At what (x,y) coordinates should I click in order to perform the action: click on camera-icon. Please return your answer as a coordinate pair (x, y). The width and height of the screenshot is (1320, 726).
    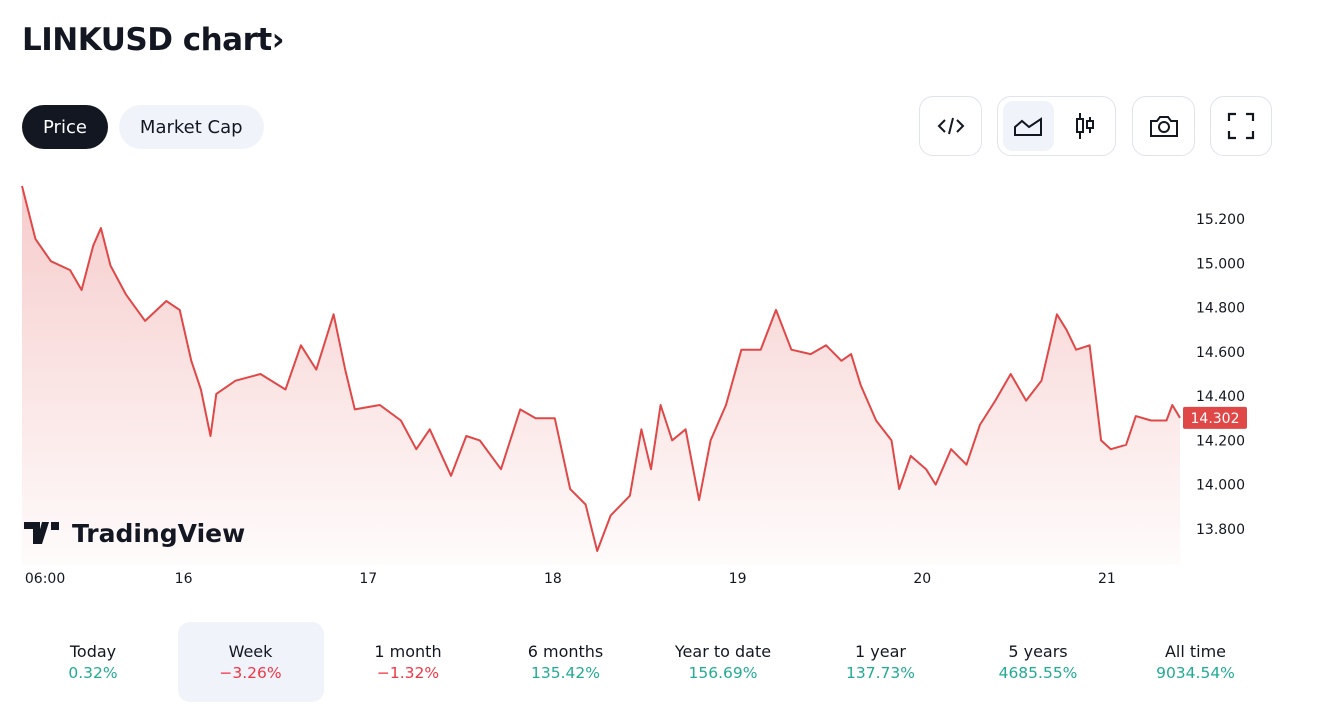
    Looking at the image, I should click on (1163, 126).